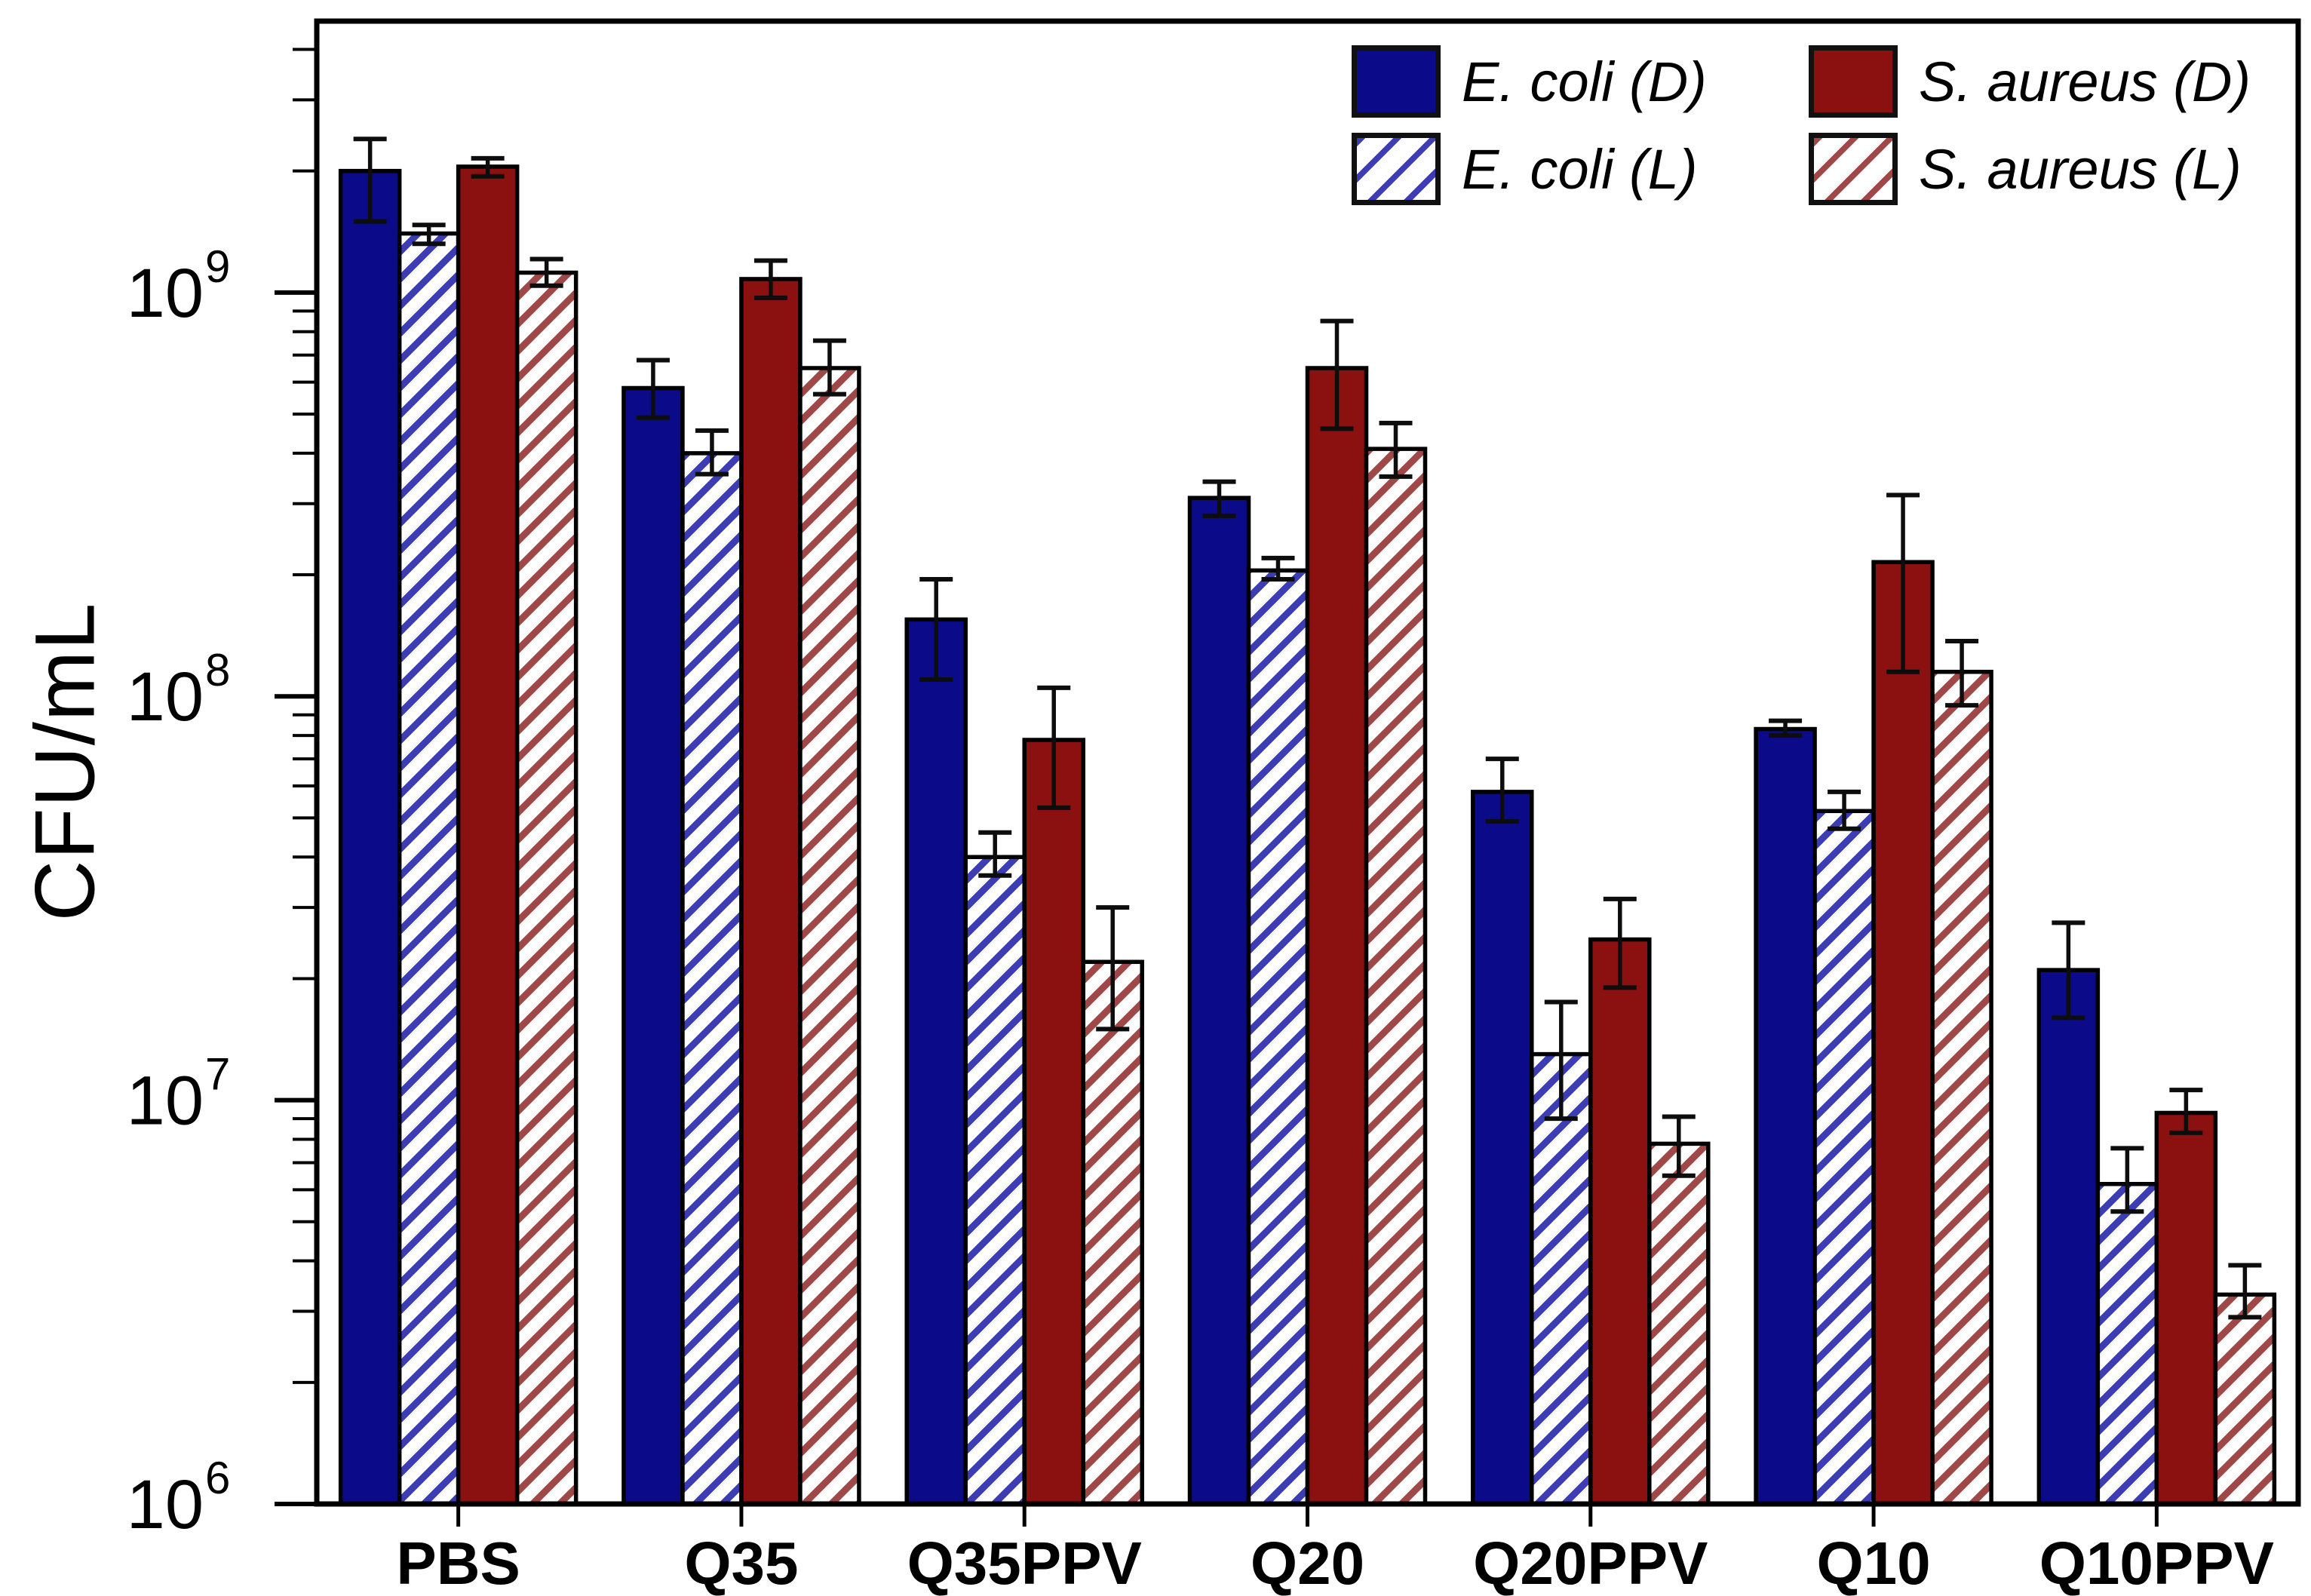 Image resolution: width=2311 pixels, height=1596 pixels. I want to click on bar-q20-e-coli-l, so click(1278, 1037).